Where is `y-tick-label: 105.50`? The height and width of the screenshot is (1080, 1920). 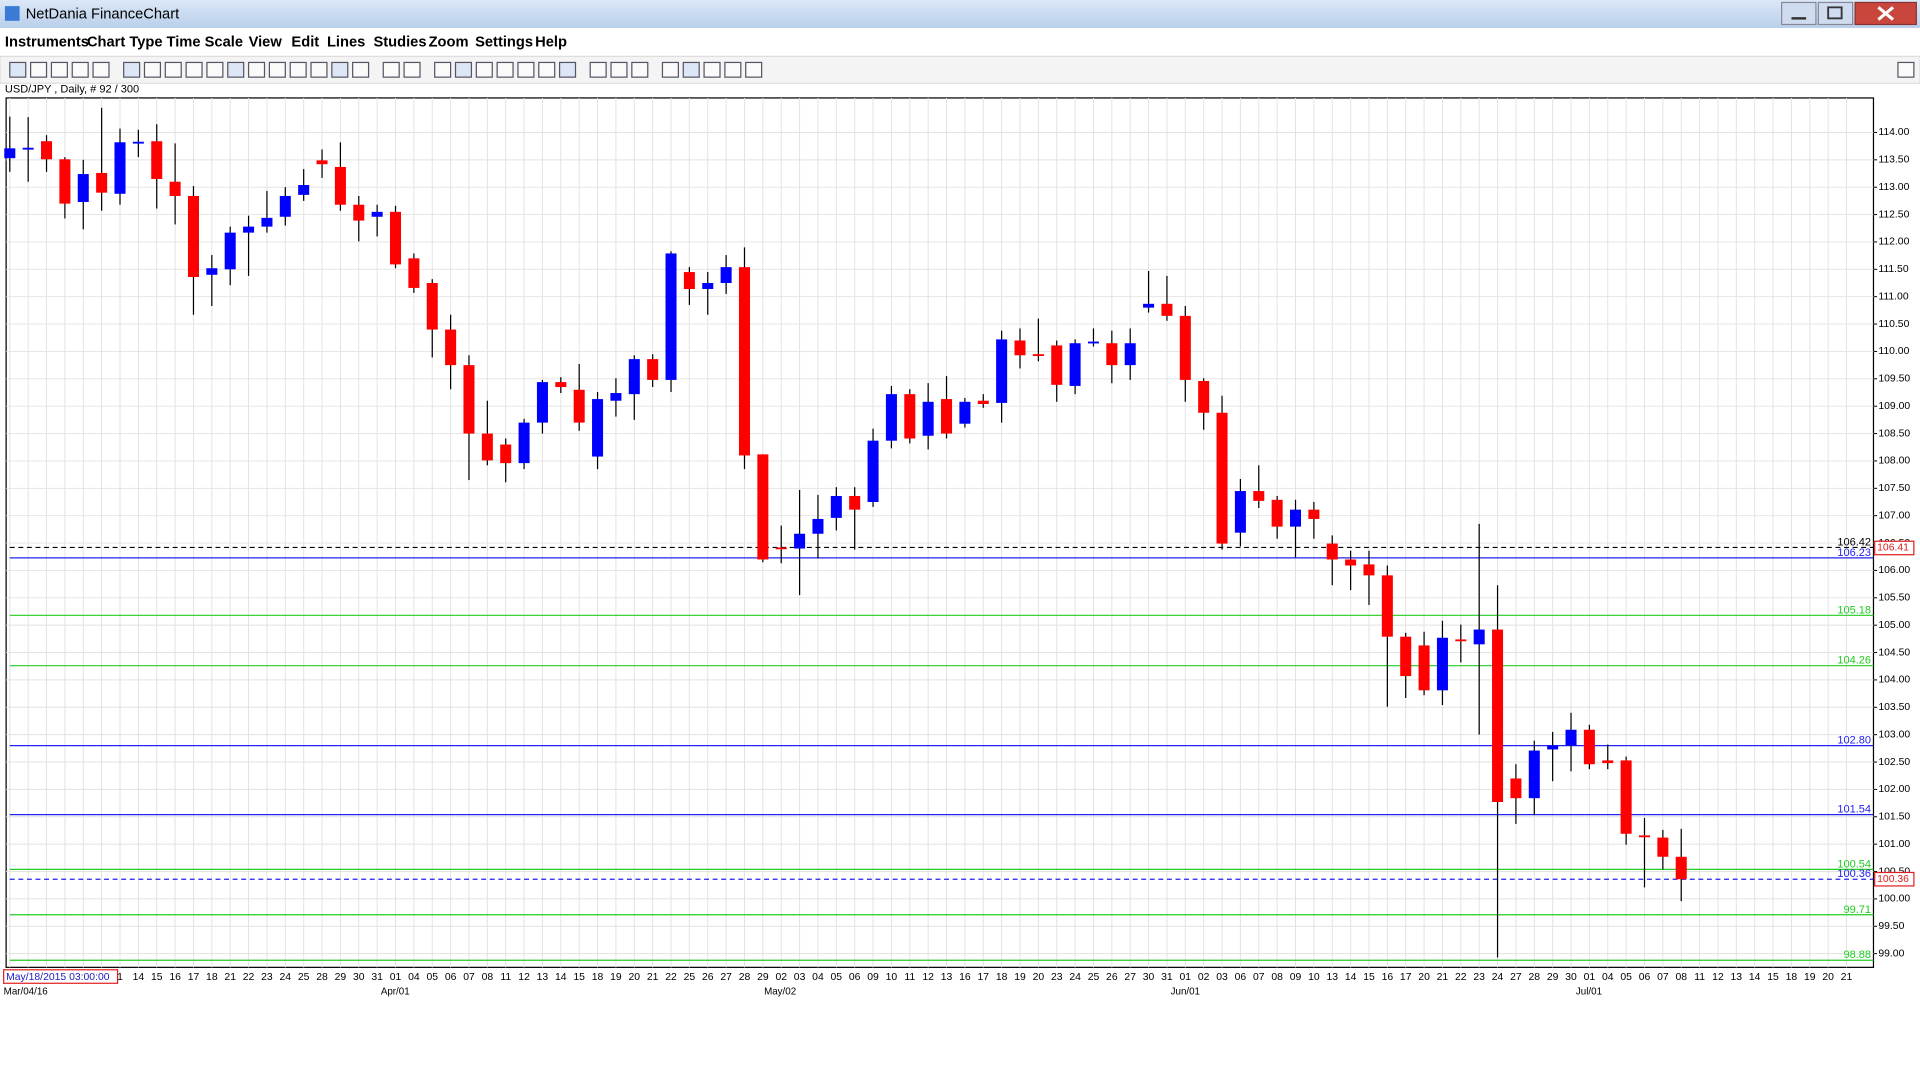
y-tick-label: 105.50 is located at coordinates (1894, 598).